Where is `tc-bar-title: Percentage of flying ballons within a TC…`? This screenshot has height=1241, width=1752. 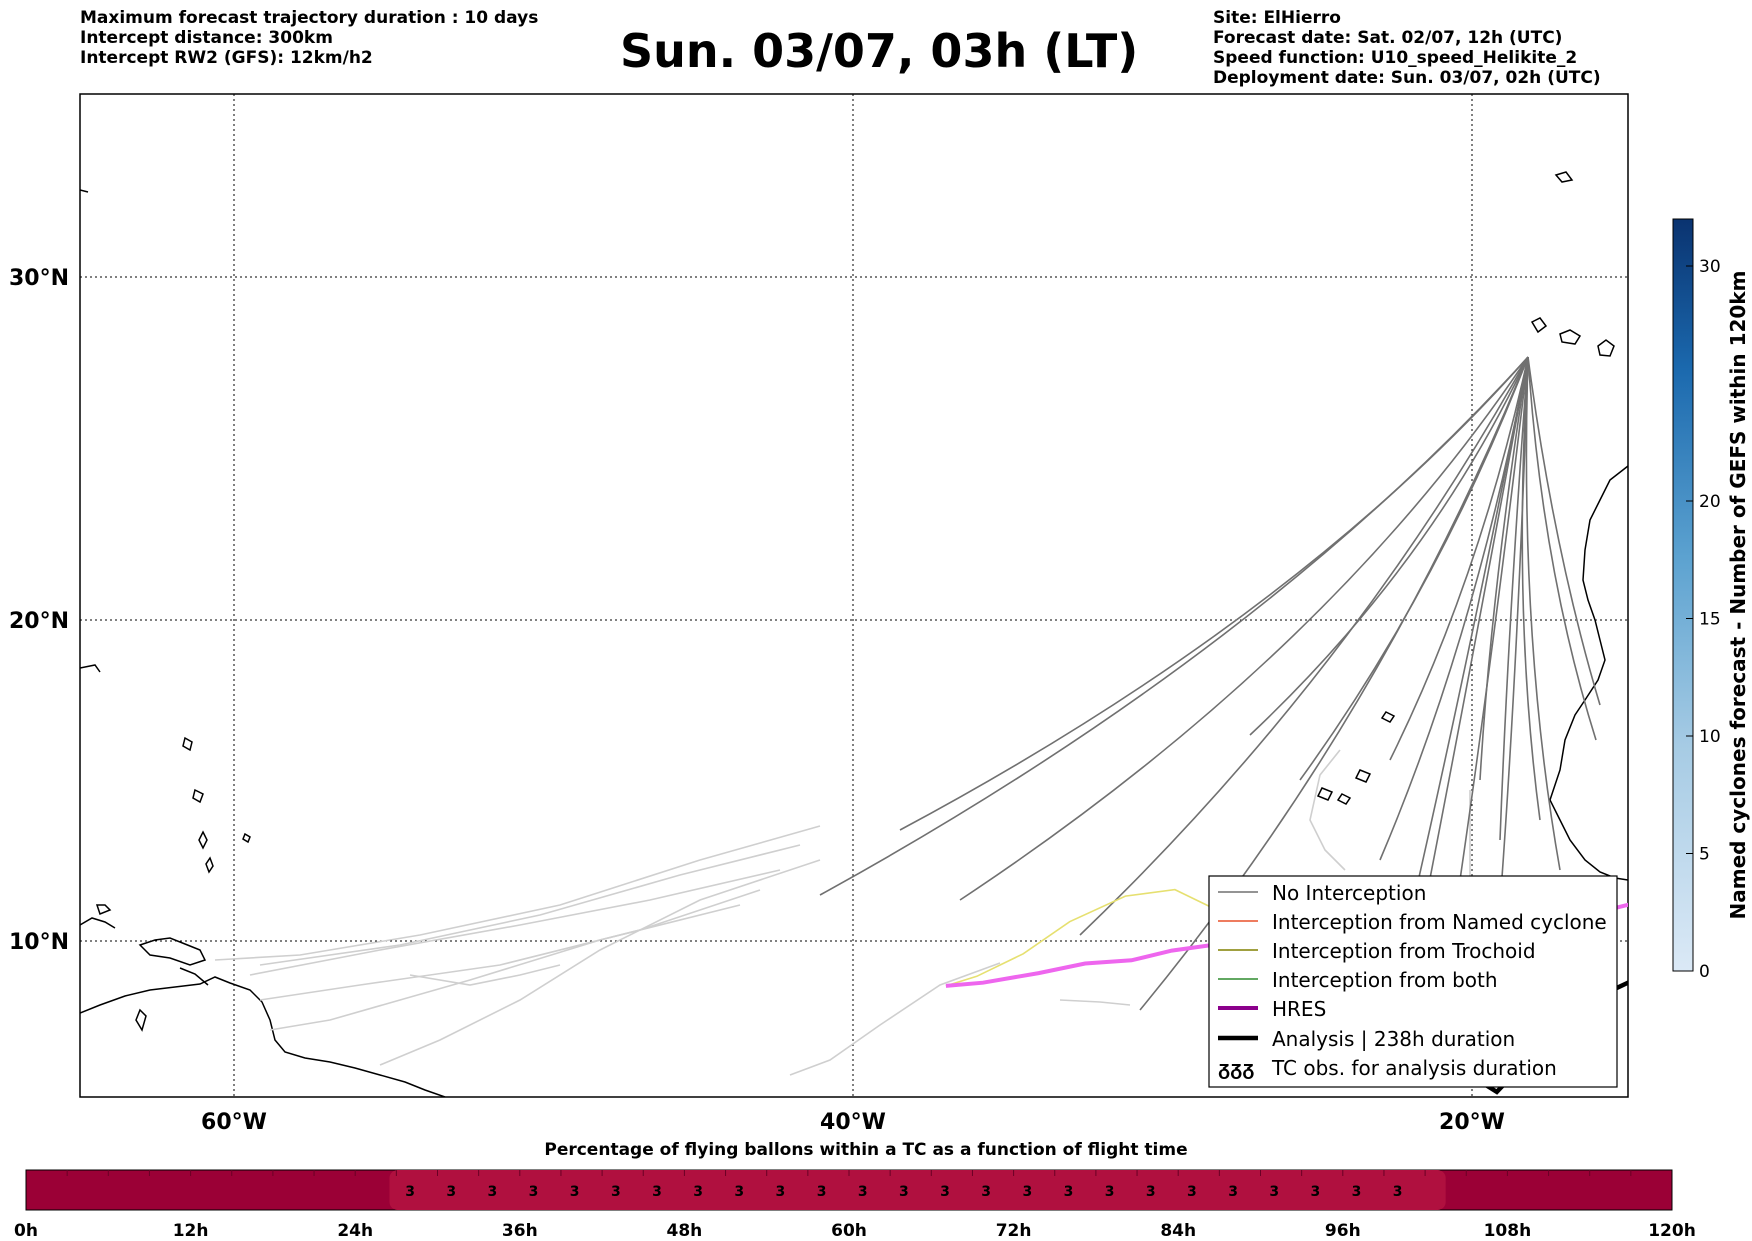 tc-bar-title: Percentage of flying ballons within a TC… is located at coordinates (865, 1150).